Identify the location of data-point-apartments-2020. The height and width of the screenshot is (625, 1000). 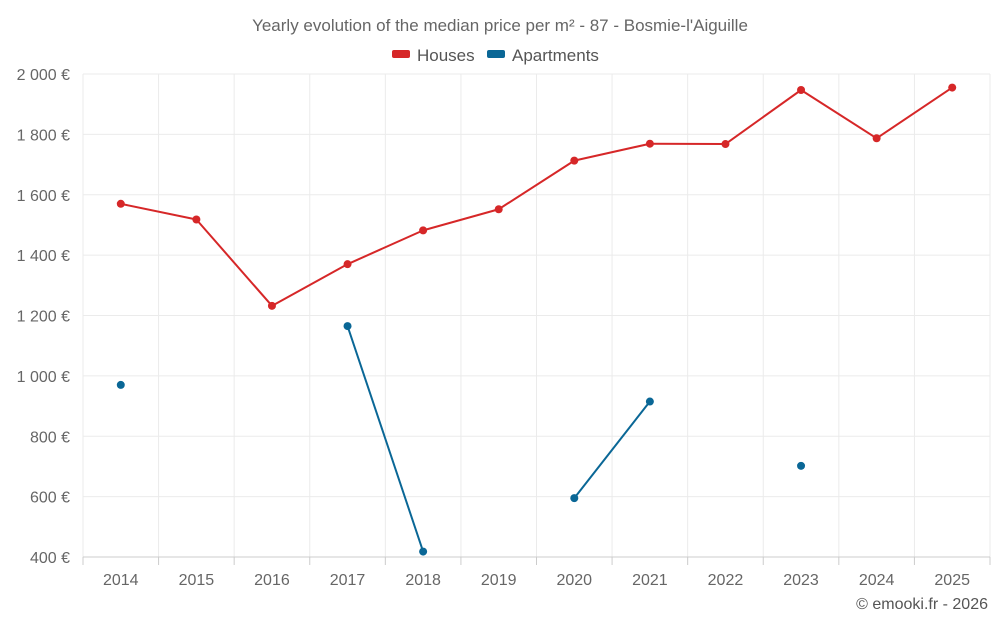
(574, 498).